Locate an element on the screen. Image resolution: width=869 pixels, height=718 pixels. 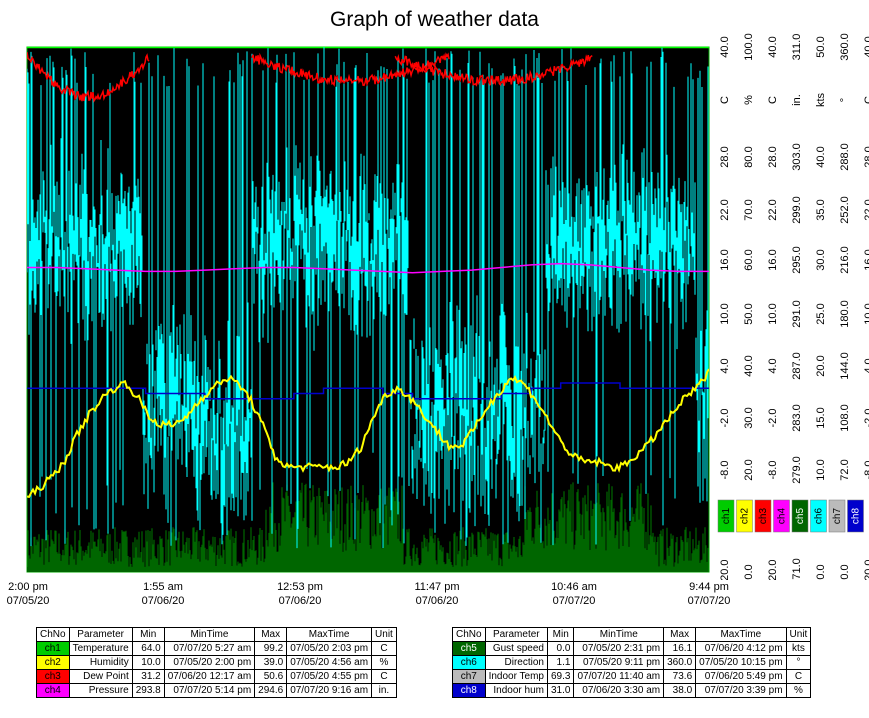
series-humidity is located at coordinates (368, 433).